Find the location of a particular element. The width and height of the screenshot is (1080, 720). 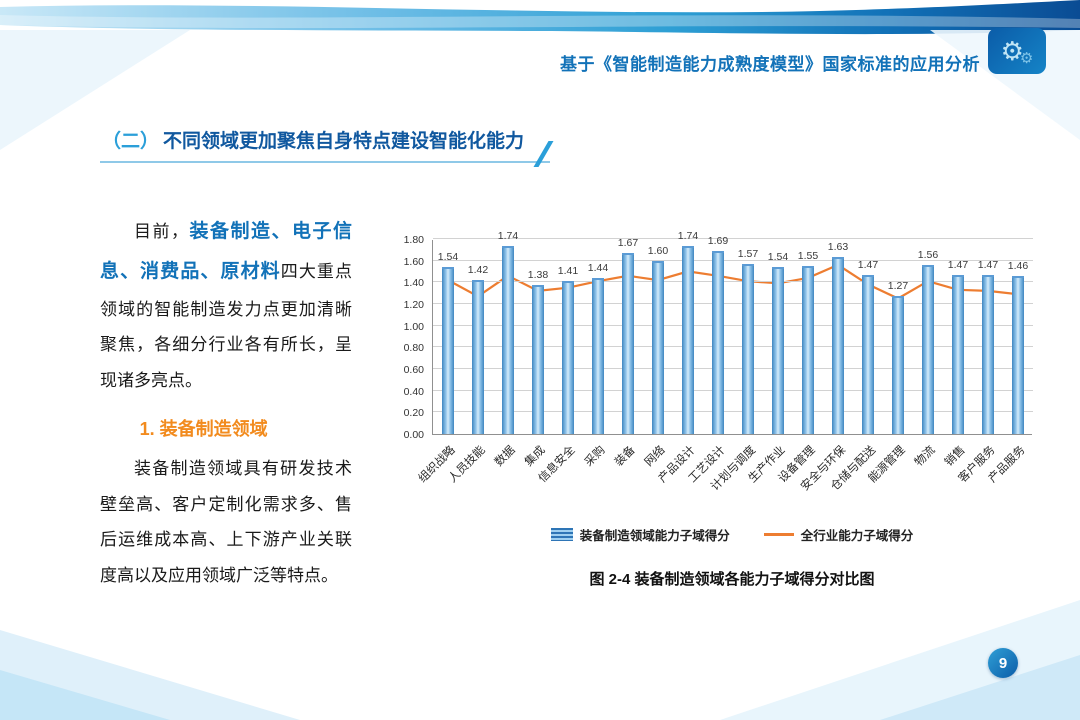

bar-legend-marker-icon is located at coordinates (561, 534).